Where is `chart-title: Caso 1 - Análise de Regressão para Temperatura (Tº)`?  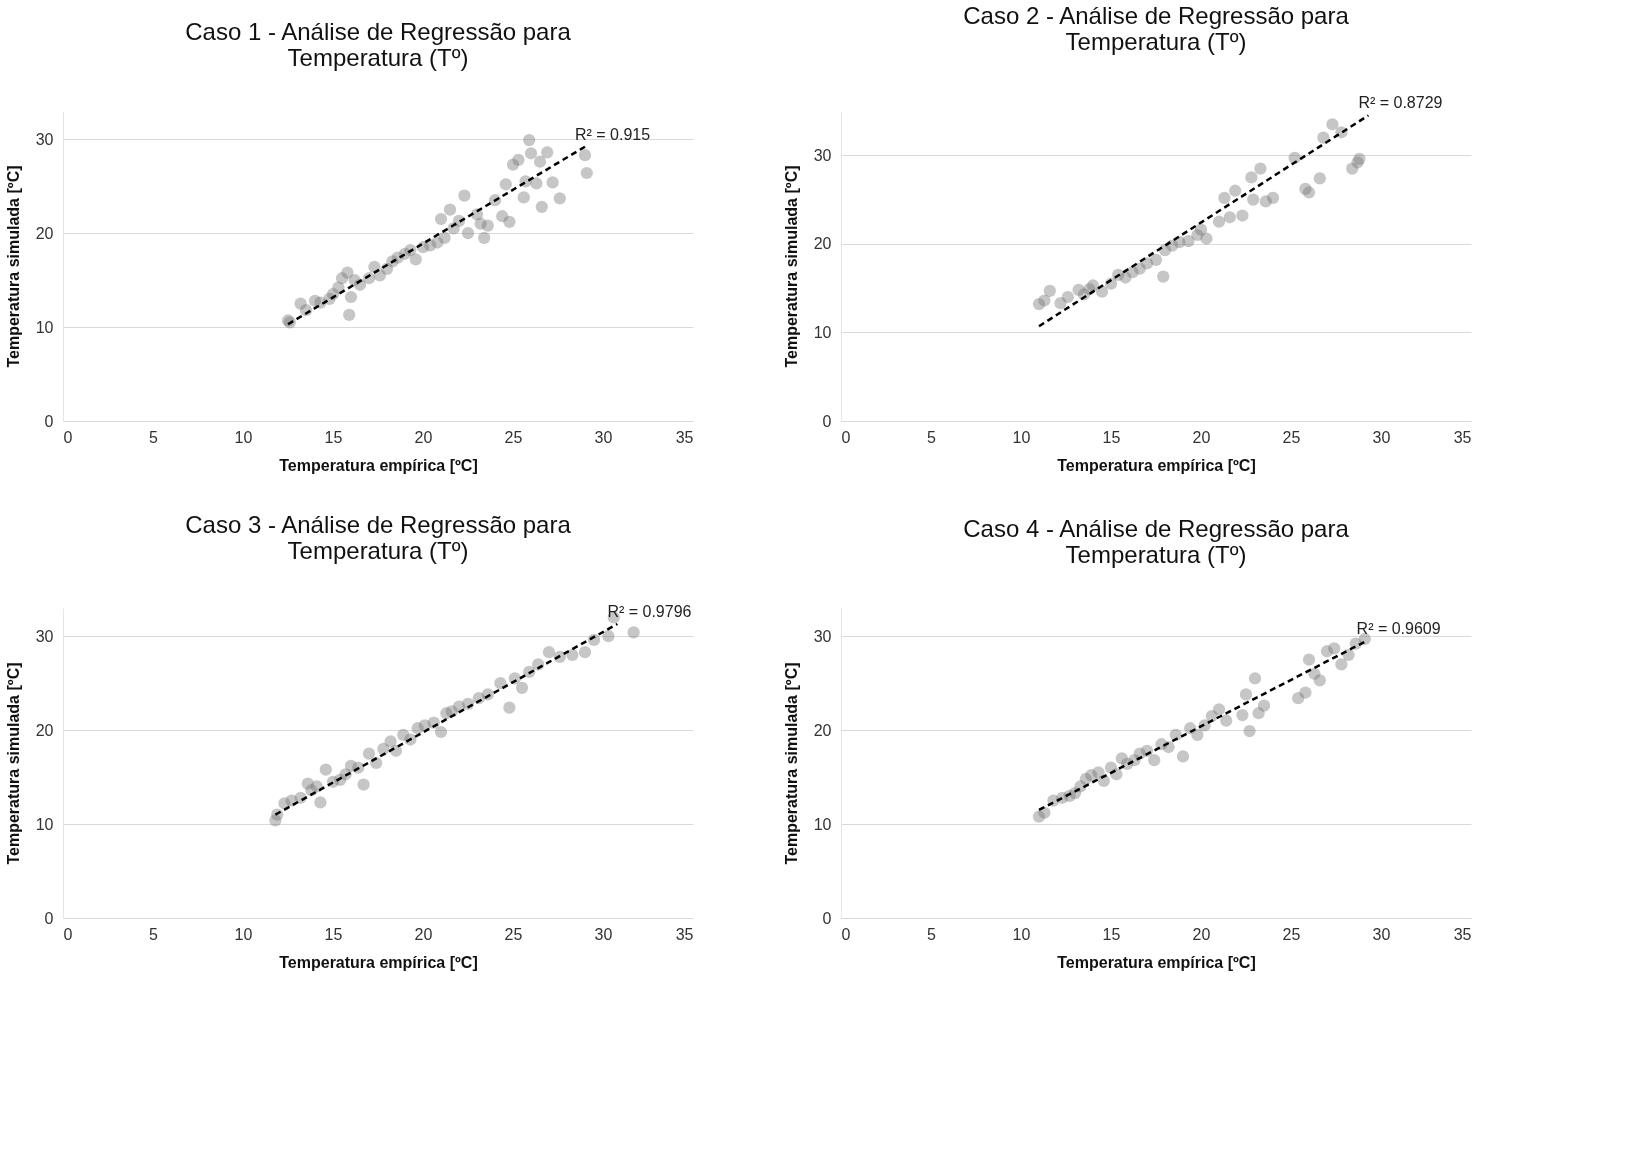 chart-title: Caso 1 - Análise de Regressão para Temperatura (Tº) is located at coordinates (378, 44).